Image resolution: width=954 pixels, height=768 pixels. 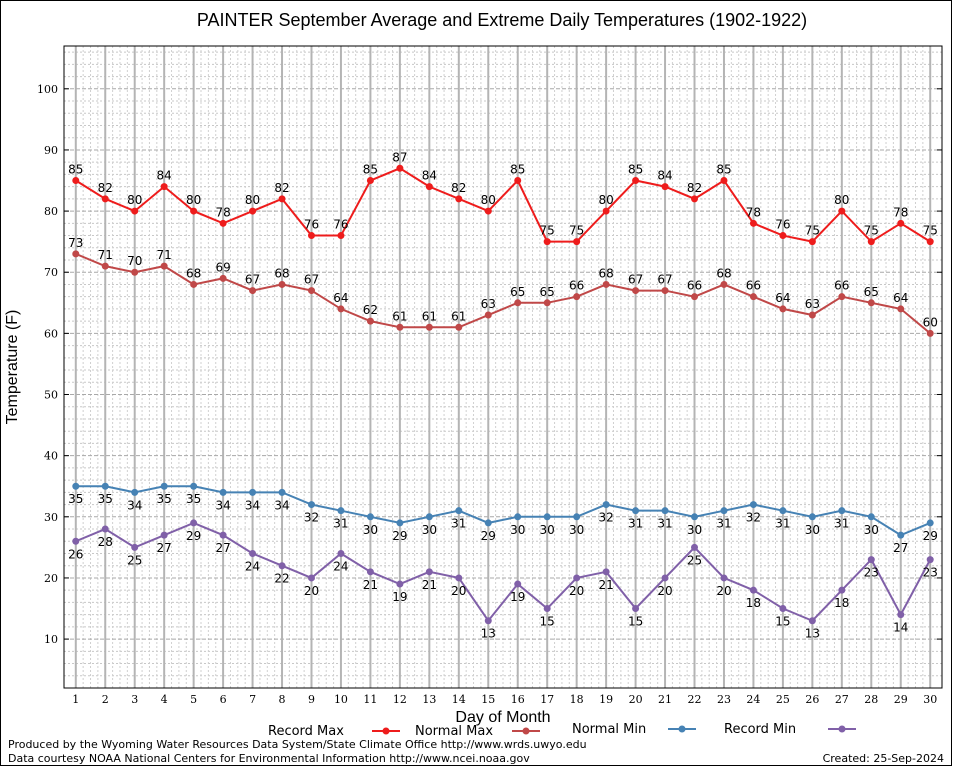 What do you see at coordinates (252, 699) in the screenshot?
I see `x-tick-label: 7` at bounding box center [252, 699].